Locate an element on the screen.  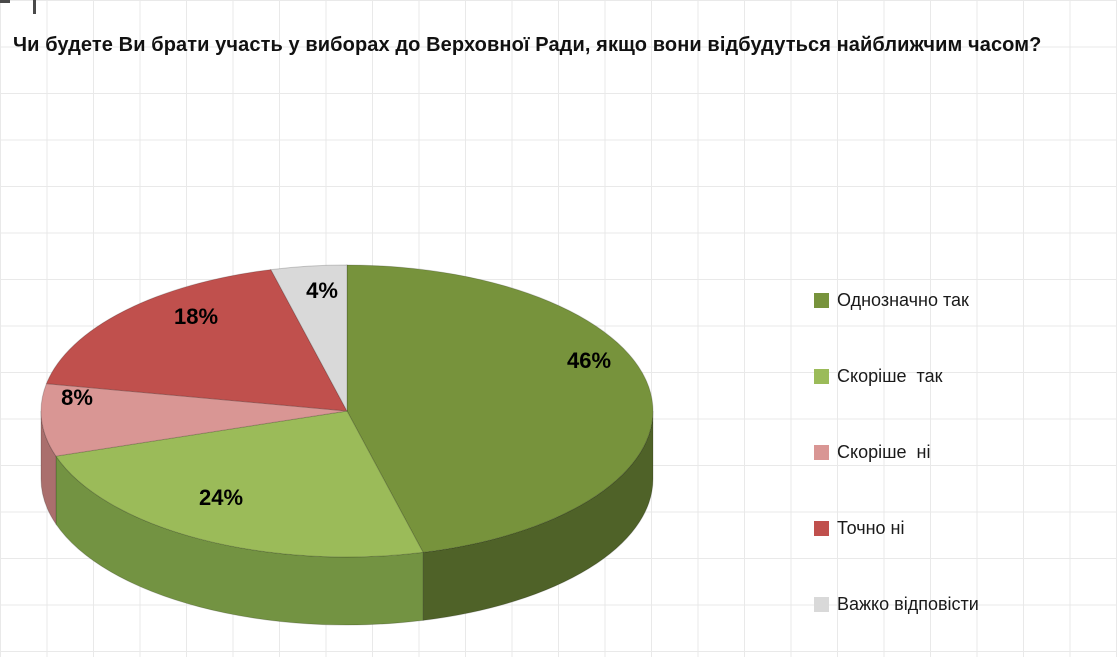
legend-label: Точно ні is located at coordinates (871, 528).